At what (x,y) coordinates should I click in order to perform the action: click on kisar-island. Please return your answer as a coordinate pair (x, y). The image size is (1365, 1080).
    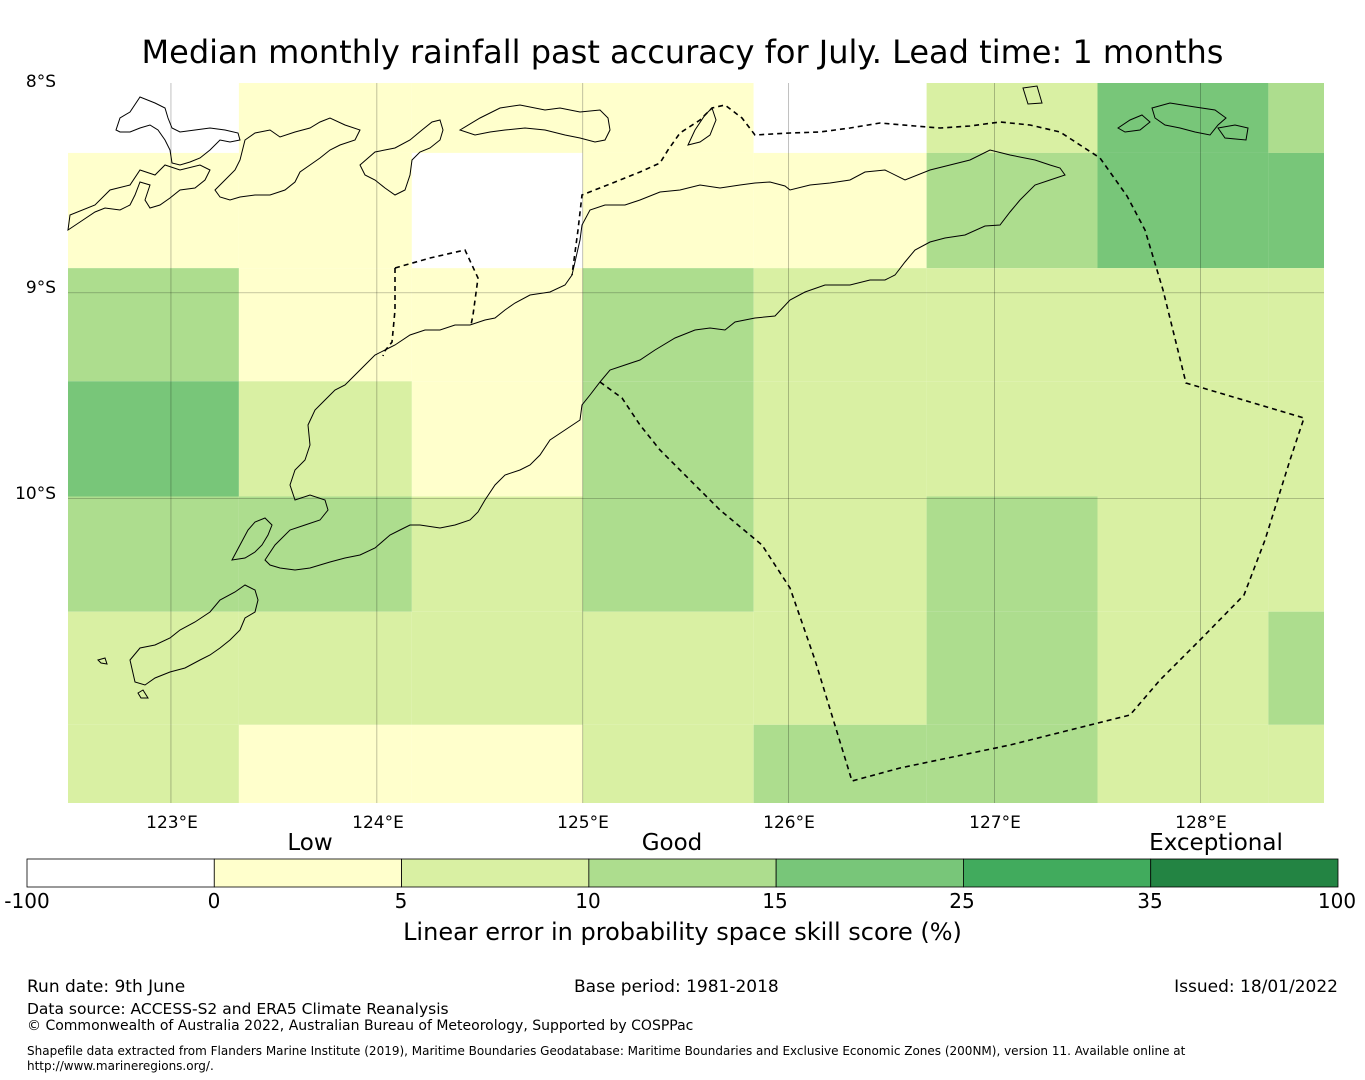
    Looking at the image, I should click on (1189, 119).